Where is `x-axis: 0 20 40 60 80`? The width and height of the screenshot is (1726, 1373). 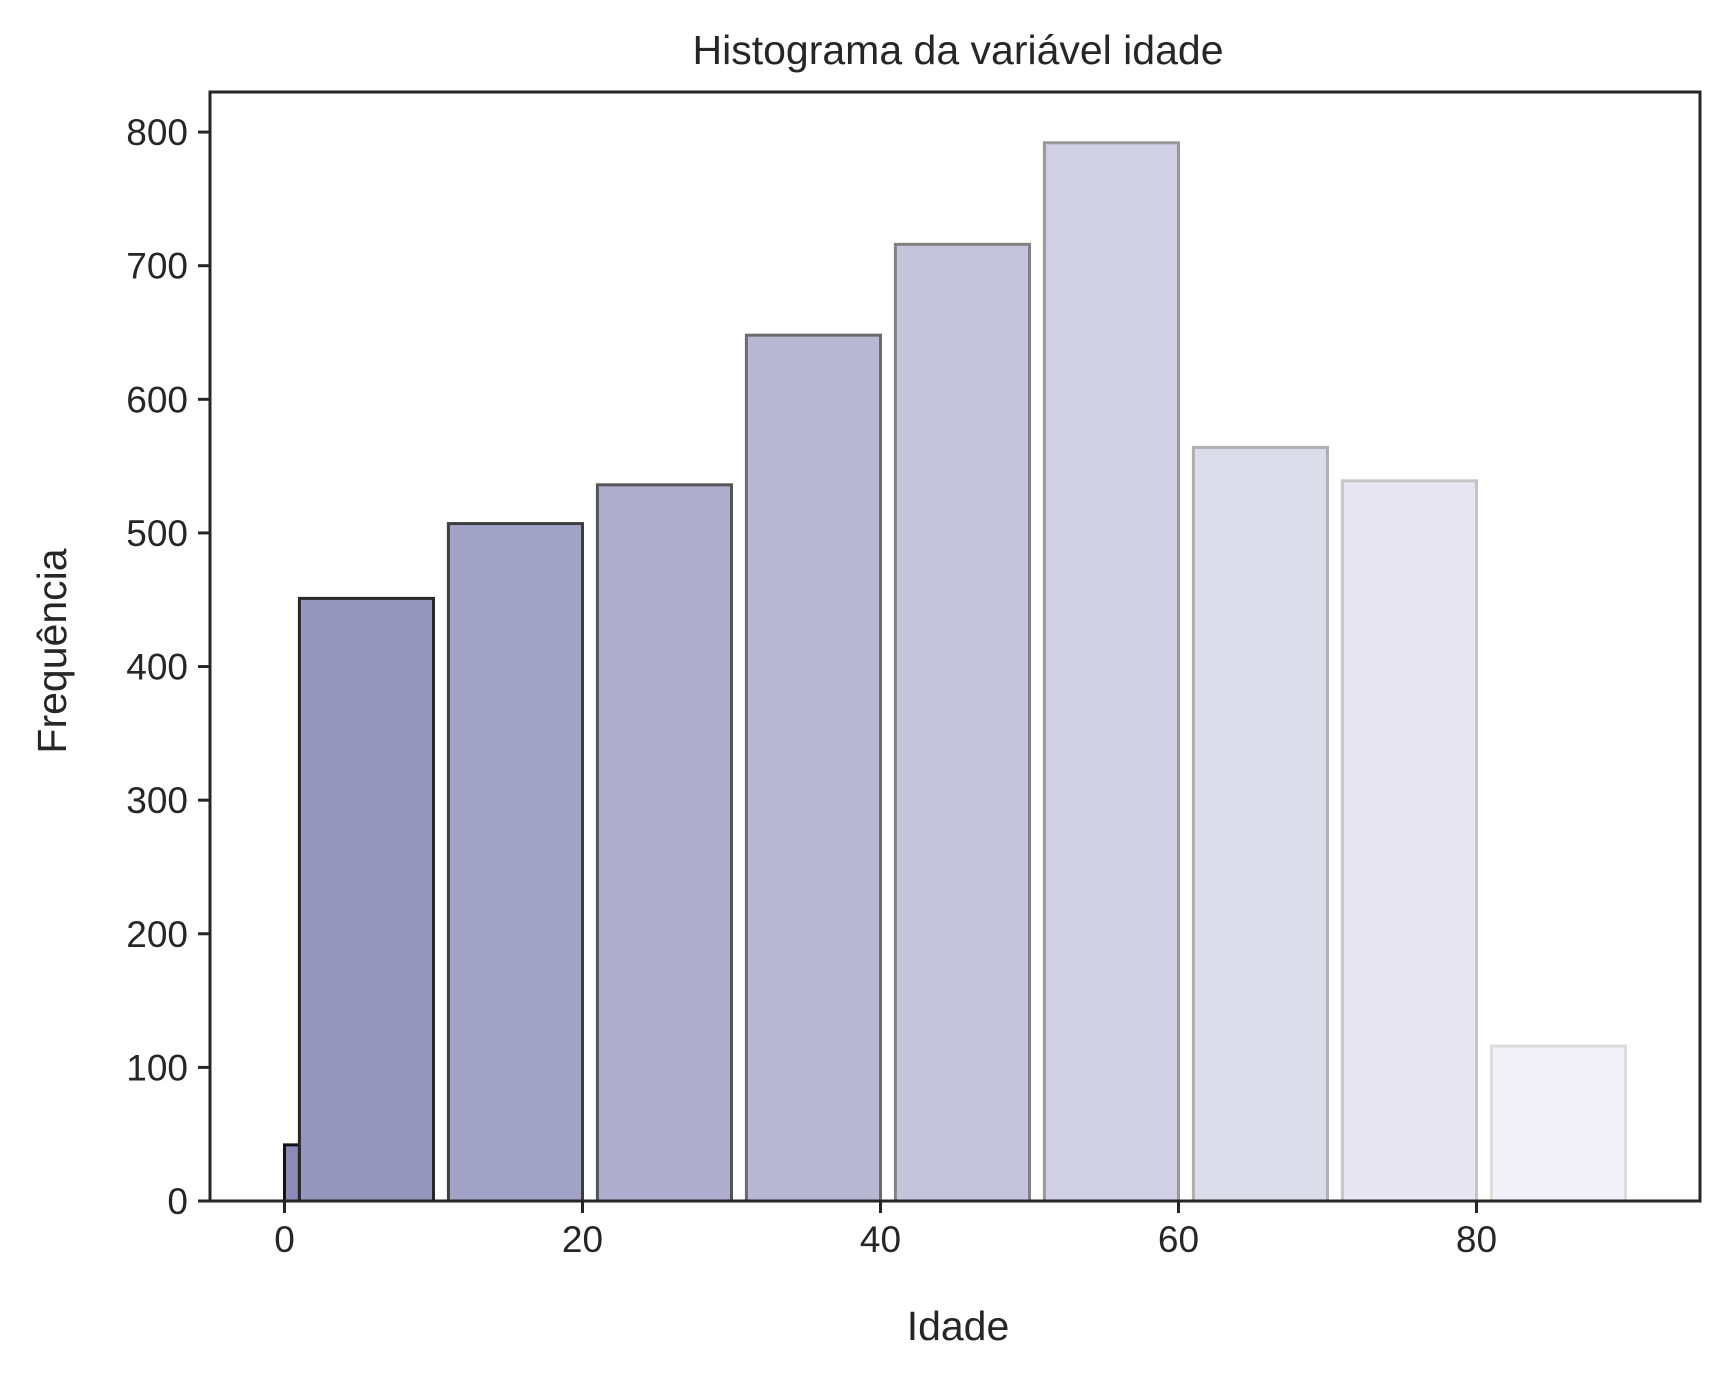 x-axis: 0 20 40 60 80 is located at coordinates (885, 1230).